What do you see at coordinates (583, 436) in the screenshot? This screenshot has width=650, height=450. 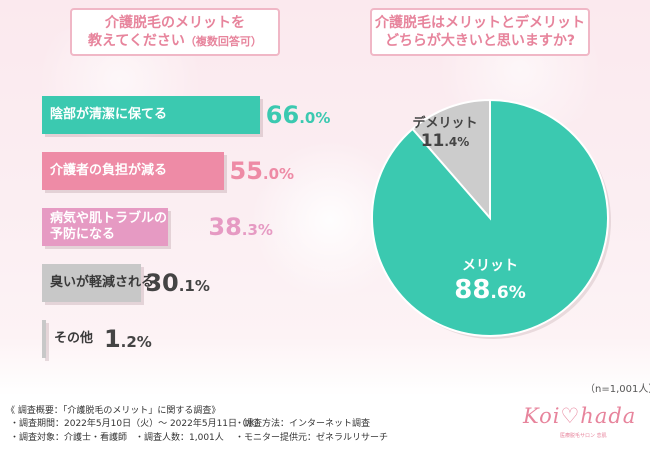 I see `brand-logo-subtitle: 医療脱毛サロン 恋肌` at bounding box center [583, 436].